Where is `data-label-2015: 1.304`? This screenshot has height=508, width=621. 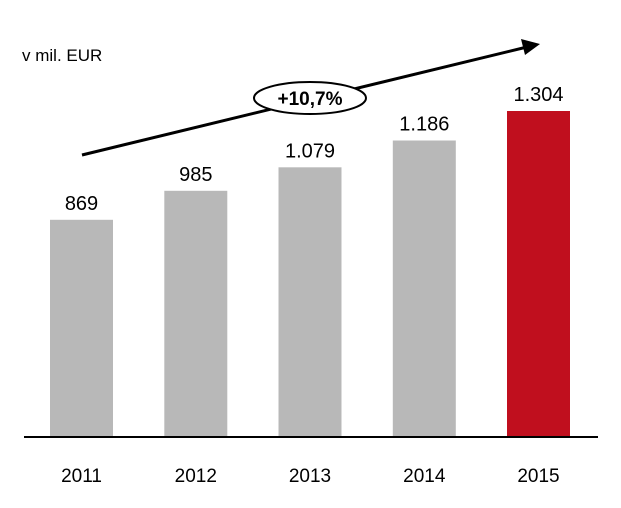
data-label-2015: 1.304 is located at coordinates (538, 95).